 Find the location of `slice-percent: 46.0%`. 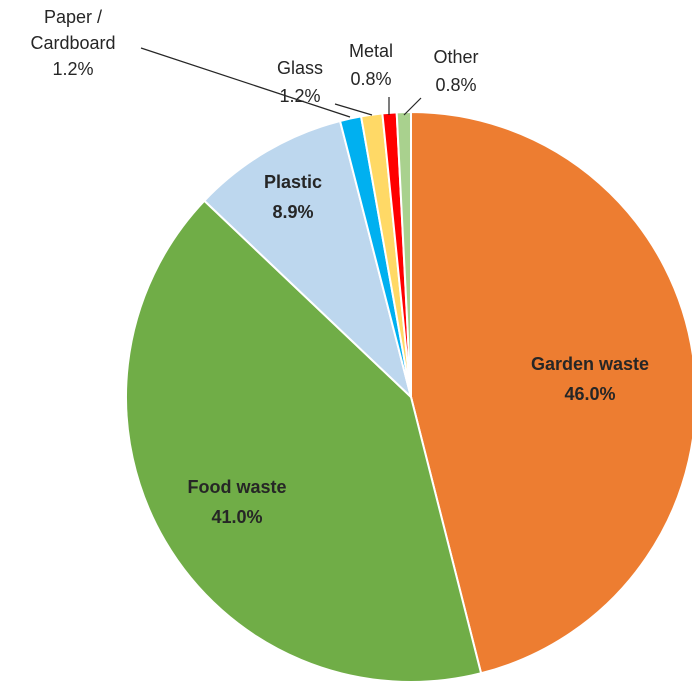

slice-percent: 46.0% is located at coordinates (589, 394).